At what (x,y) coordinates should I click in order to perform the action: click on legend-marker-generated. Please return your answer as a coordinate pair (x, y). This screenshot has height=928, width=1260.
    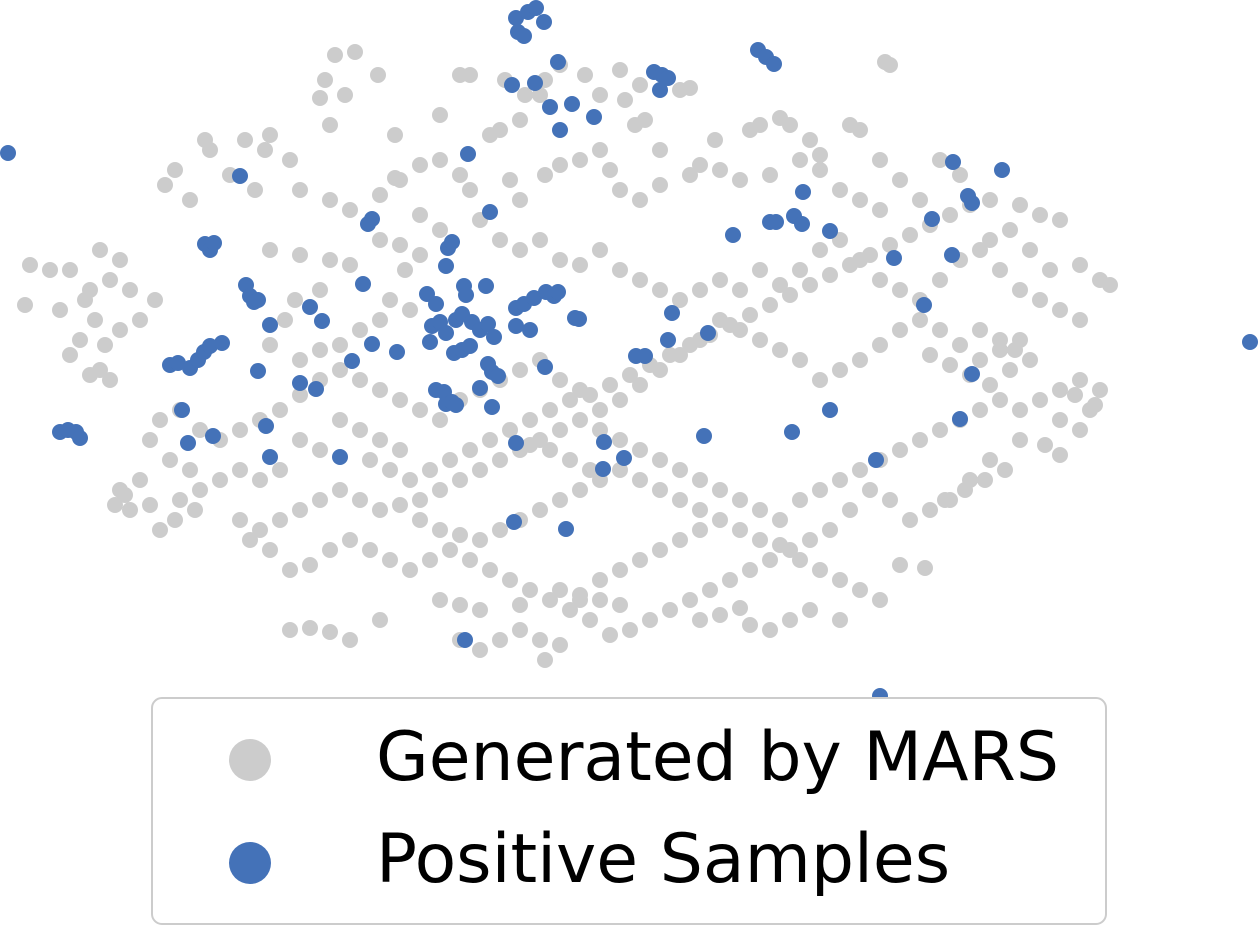
    Looking at the image, I should click on (250, 760).